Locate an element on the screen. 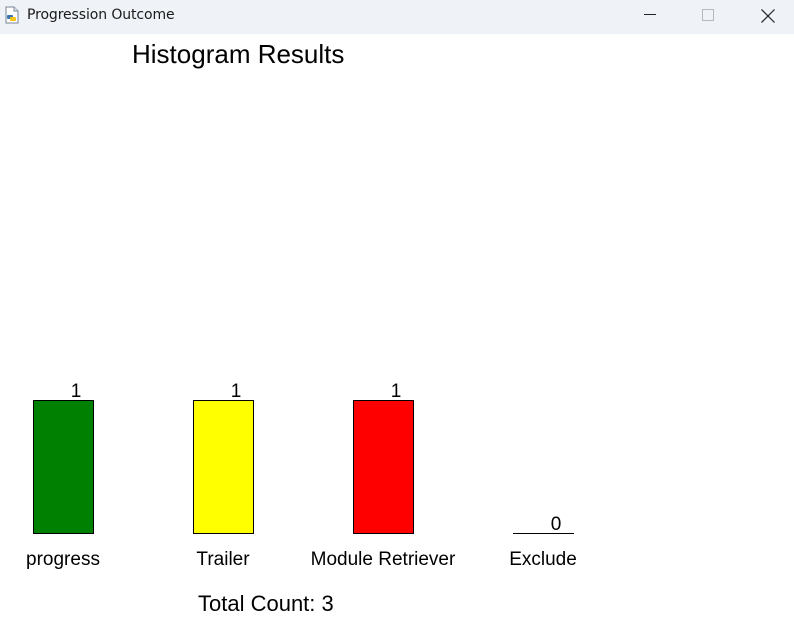  category-label: Exclude is located at coordinates (543, 559).